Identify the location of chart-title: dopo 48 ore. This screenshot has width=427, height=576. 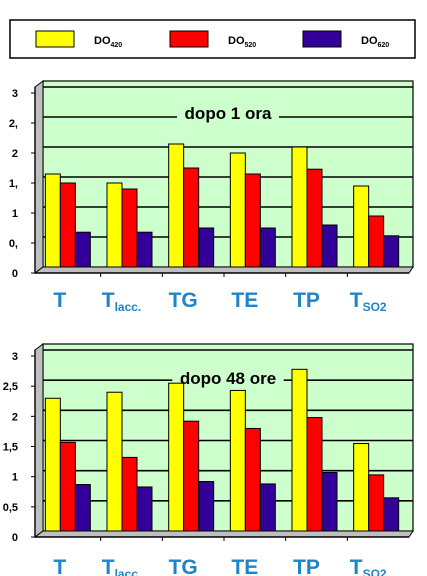
(228, 378).